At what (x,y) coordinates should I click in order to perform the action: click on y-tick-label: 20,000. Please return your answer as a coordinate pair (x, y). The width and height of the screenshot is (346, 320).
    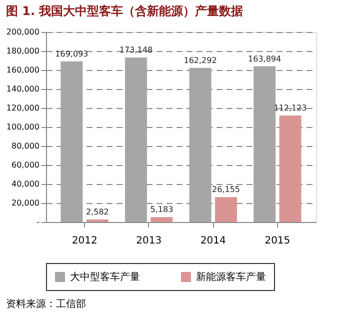
    Looking at the image, I should click on (26, 203).